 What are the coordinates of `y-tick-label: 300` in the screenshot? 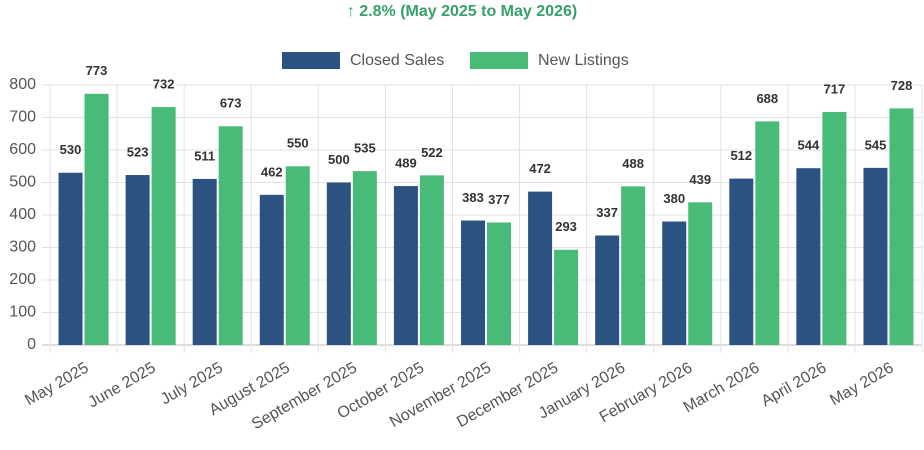 It's located at (22, 247).